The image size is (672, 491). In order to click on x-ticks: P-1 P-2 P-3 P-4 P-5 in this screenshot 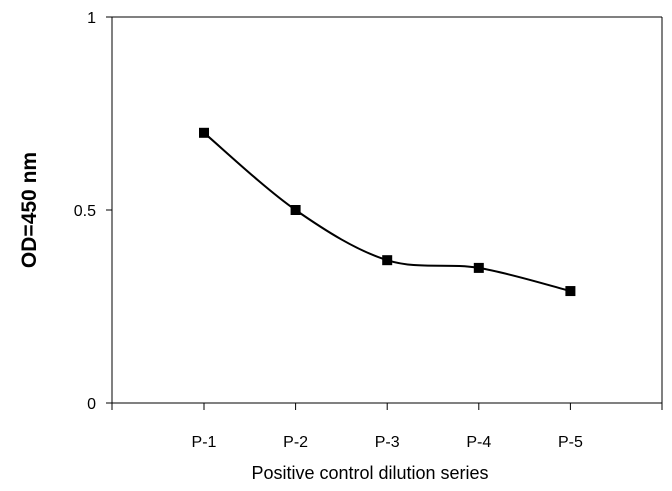, I will do `click(387, 427)`.